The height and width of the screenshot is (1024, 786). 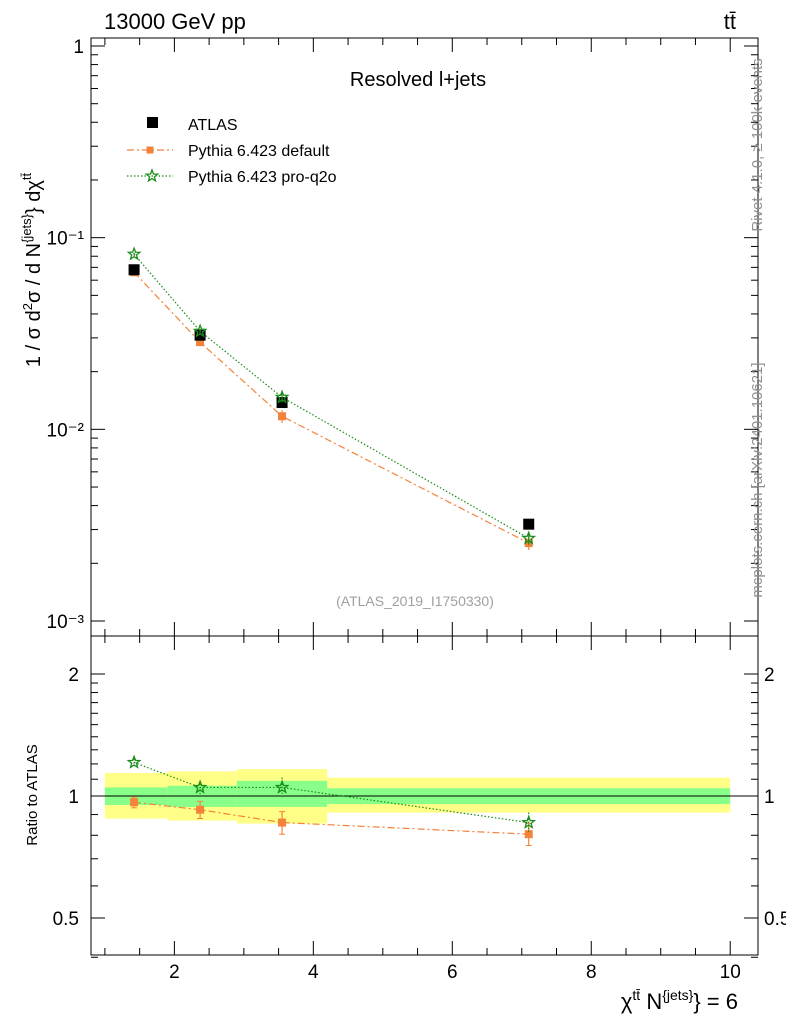 I want to click on plot-title: Resolved l+jets, so click(x=418, y=80).